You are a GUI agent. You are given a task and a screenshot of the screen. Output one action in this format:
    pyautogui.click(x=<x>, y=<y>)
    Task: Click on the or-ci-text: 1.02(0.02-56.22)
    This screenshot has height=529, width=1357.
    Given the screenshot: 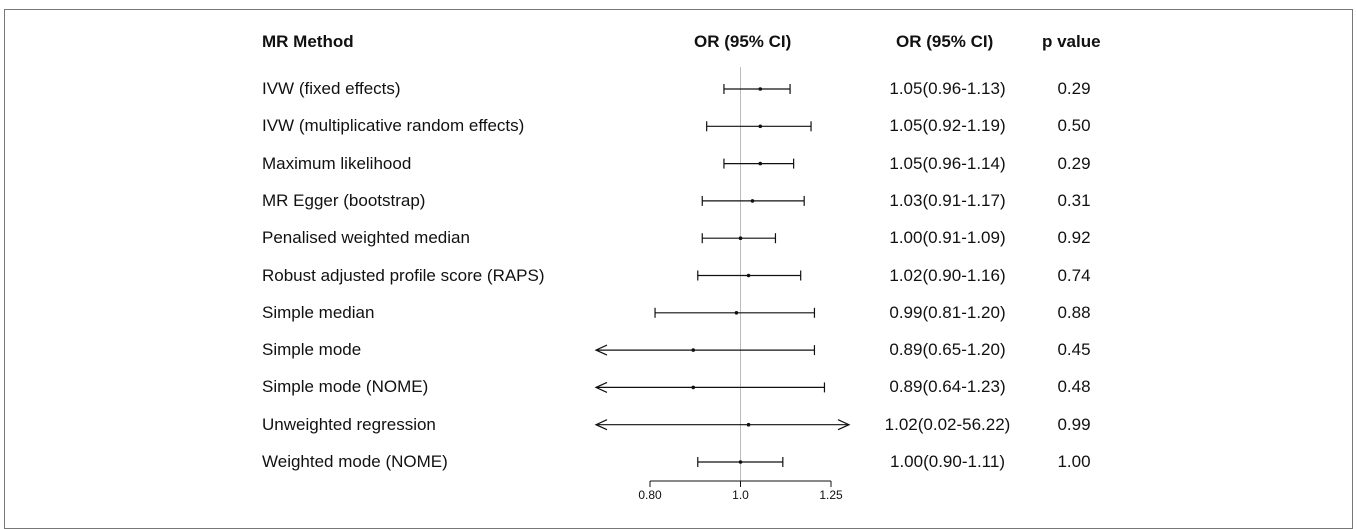 What is the action you would take?
    pyautogui.click(x=947, y=424)
    